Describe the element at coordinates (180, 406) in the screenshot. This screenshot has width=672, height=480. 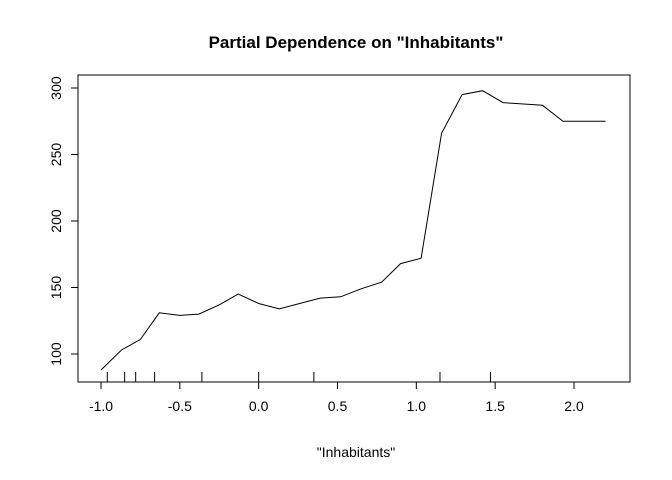
I see `x-tick-label: -0.5` at that location.